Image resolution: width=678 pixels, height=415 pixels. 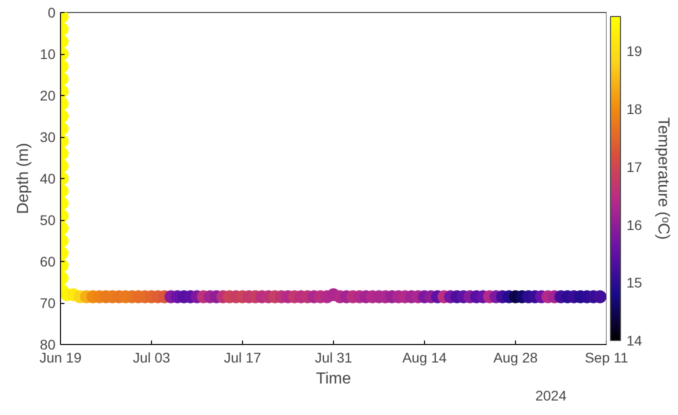 I want to click on y-axis-title: Depth (m), so click(x=23, y=178).